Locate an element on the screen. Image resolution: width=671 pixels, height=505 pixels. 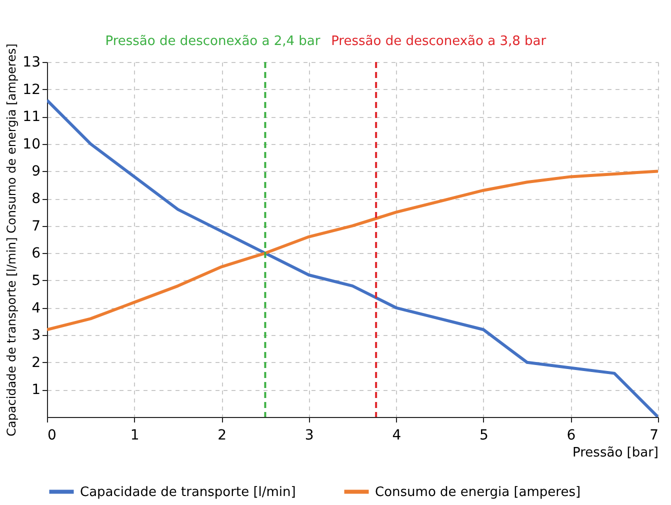
y-tick-label: 8 is located at coordinates (36, 199).